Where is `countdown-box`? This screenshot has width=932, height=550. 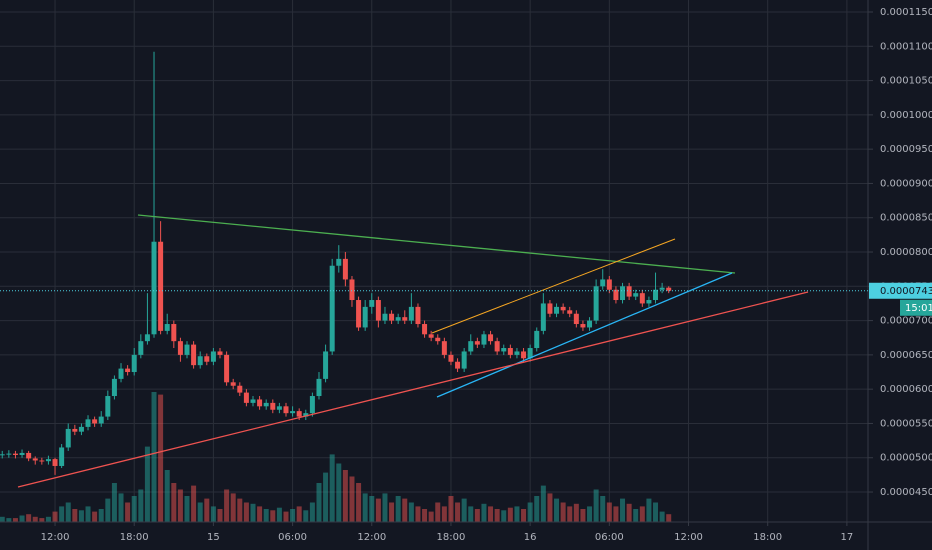
countdown-box is located at coordinates (916, 307).